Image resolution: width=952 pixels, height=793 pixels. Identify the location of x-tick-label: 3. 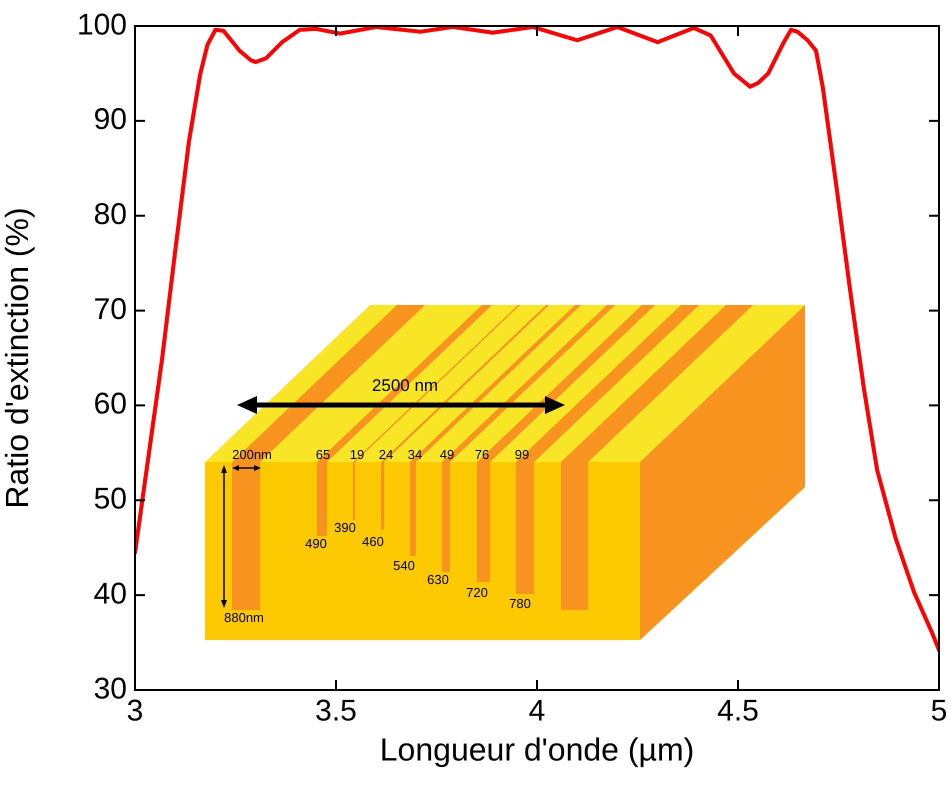
(135, 711).